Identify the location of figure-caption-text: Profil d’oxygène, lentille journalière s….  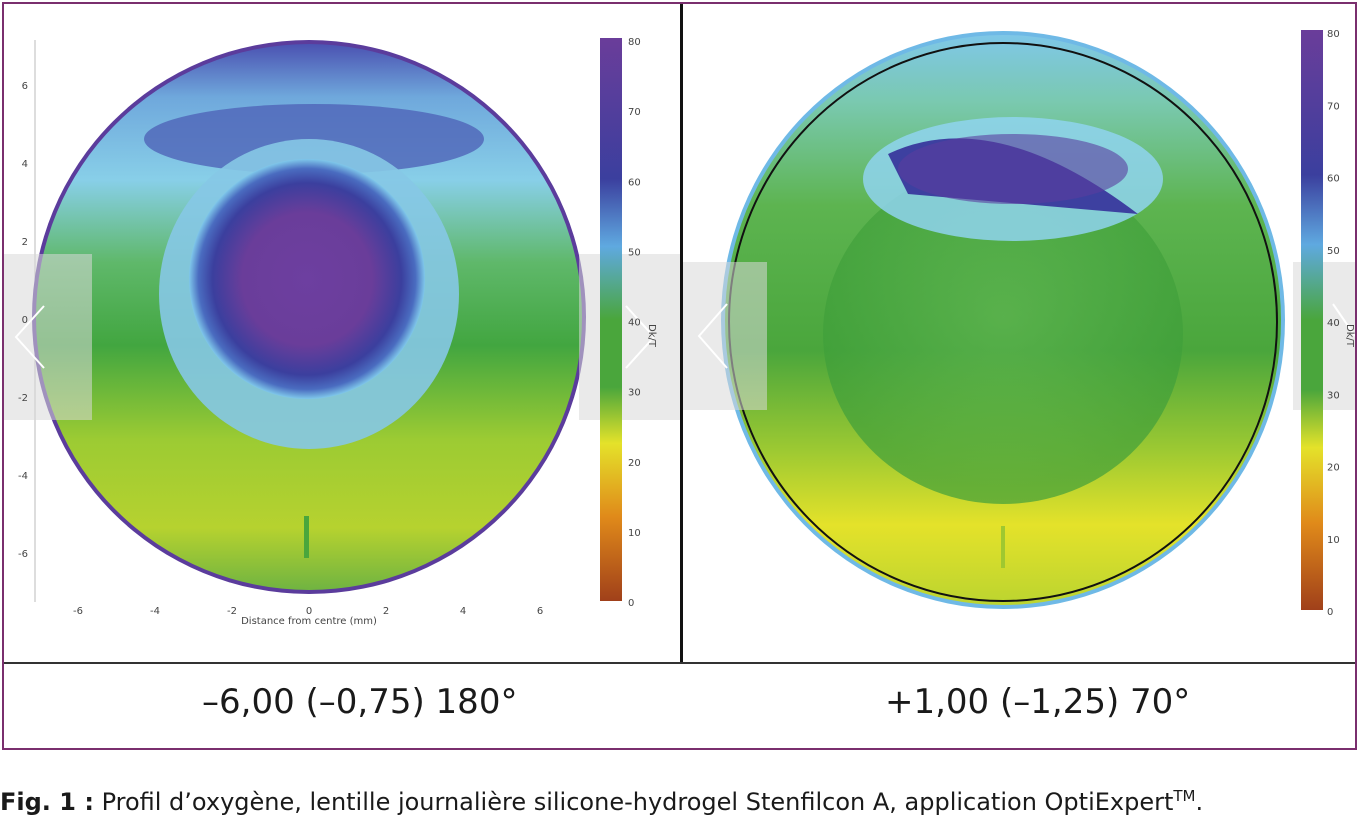
(633, 802).